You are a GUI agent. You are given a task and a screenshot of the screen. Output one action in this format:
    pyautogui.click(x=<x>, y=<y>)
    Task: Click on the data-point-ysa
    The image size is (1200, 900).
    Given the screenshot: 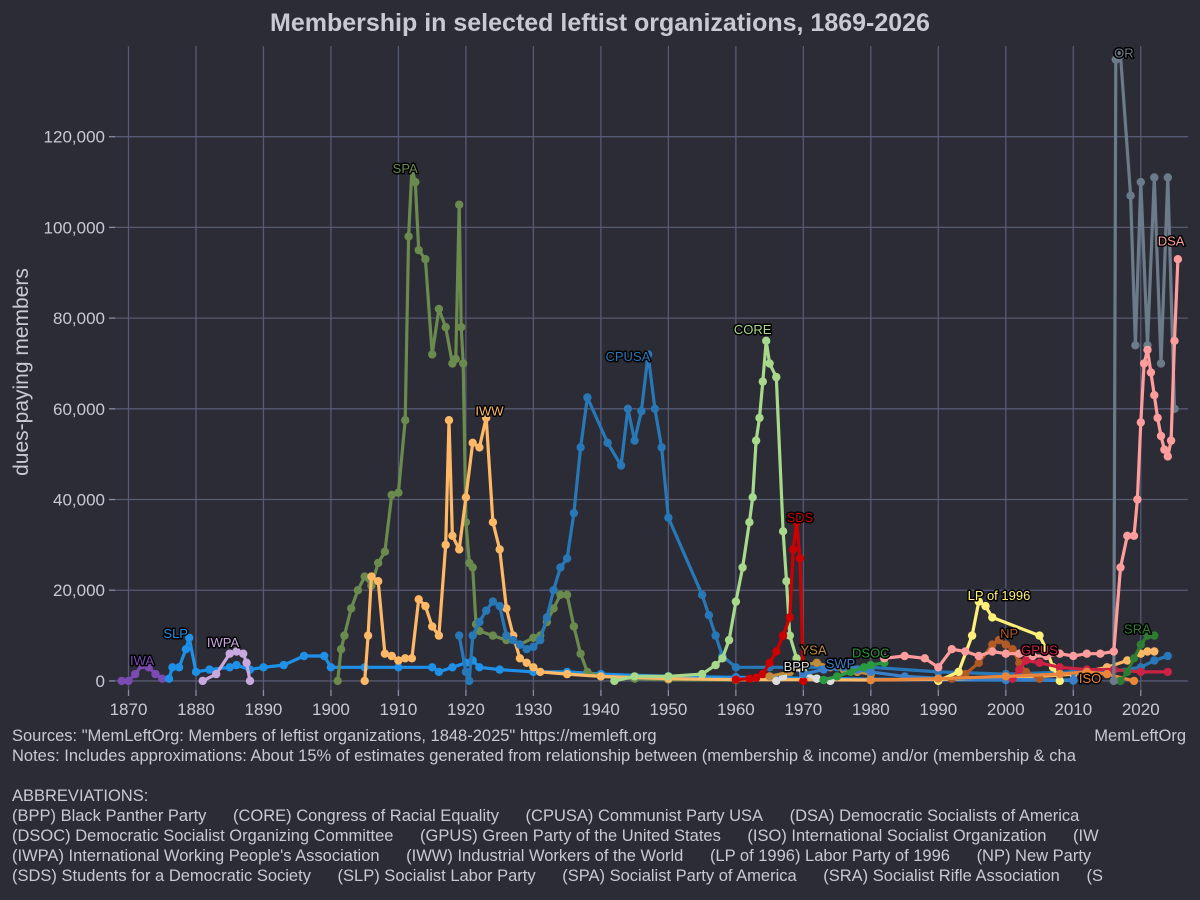 What is the action you would take?
    pyautogui.click(x=803, y=665)
    